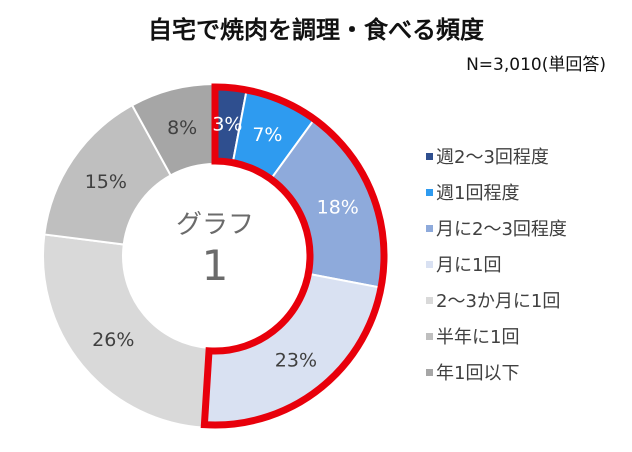 This screenshot has width=632, height=452. What do you see at coordinates (113, 340) in the screenshot?
I see `slice-label-5: 26%` at bounding box center [113, 340].